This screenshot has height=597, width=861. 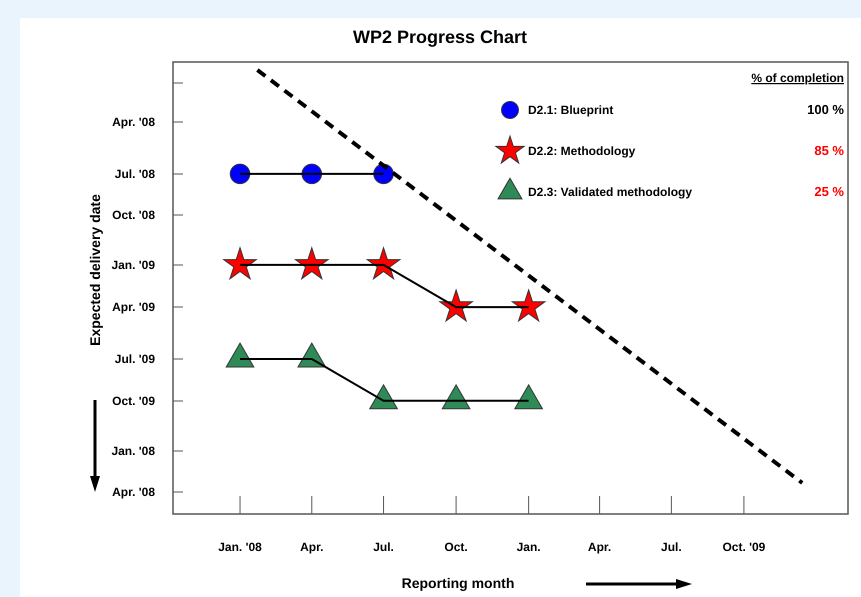 I want to click on annotation: 25 %, so click(x=829, y=191).